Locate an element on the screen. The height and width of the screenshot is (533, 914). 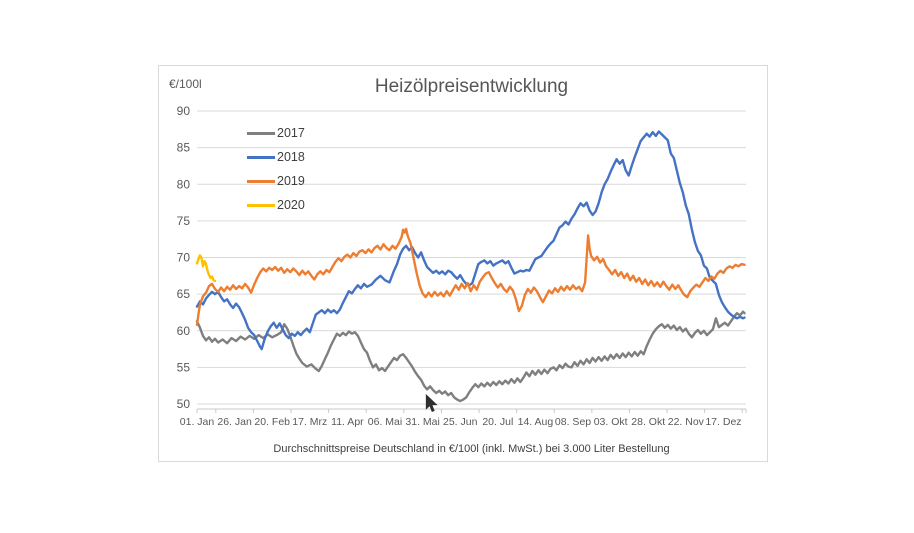
x-tick-label-3: 17. Mrz is located at coordinates (309, 422).